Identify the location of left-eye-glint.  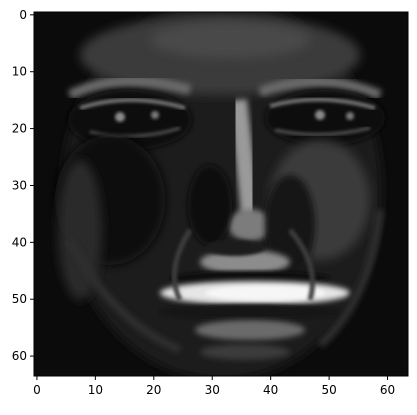
(155, 115).